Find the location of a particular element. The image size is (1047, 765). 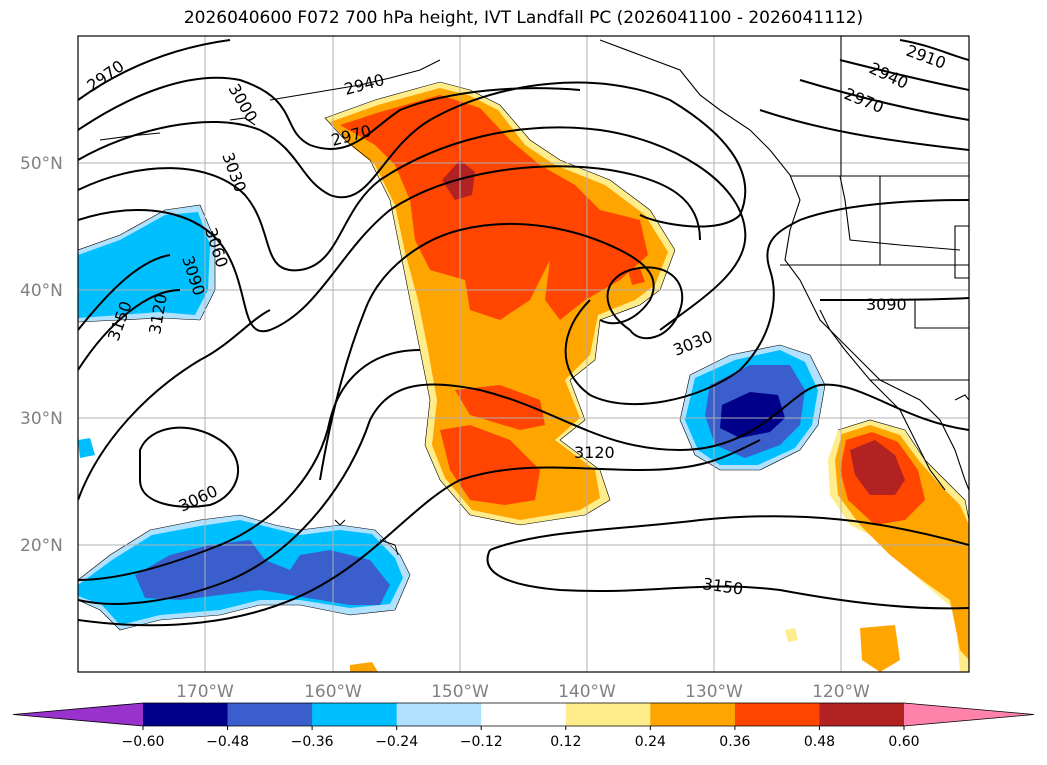

colorbar-tick-label: 0.36 is located at coordinates (734, 742).